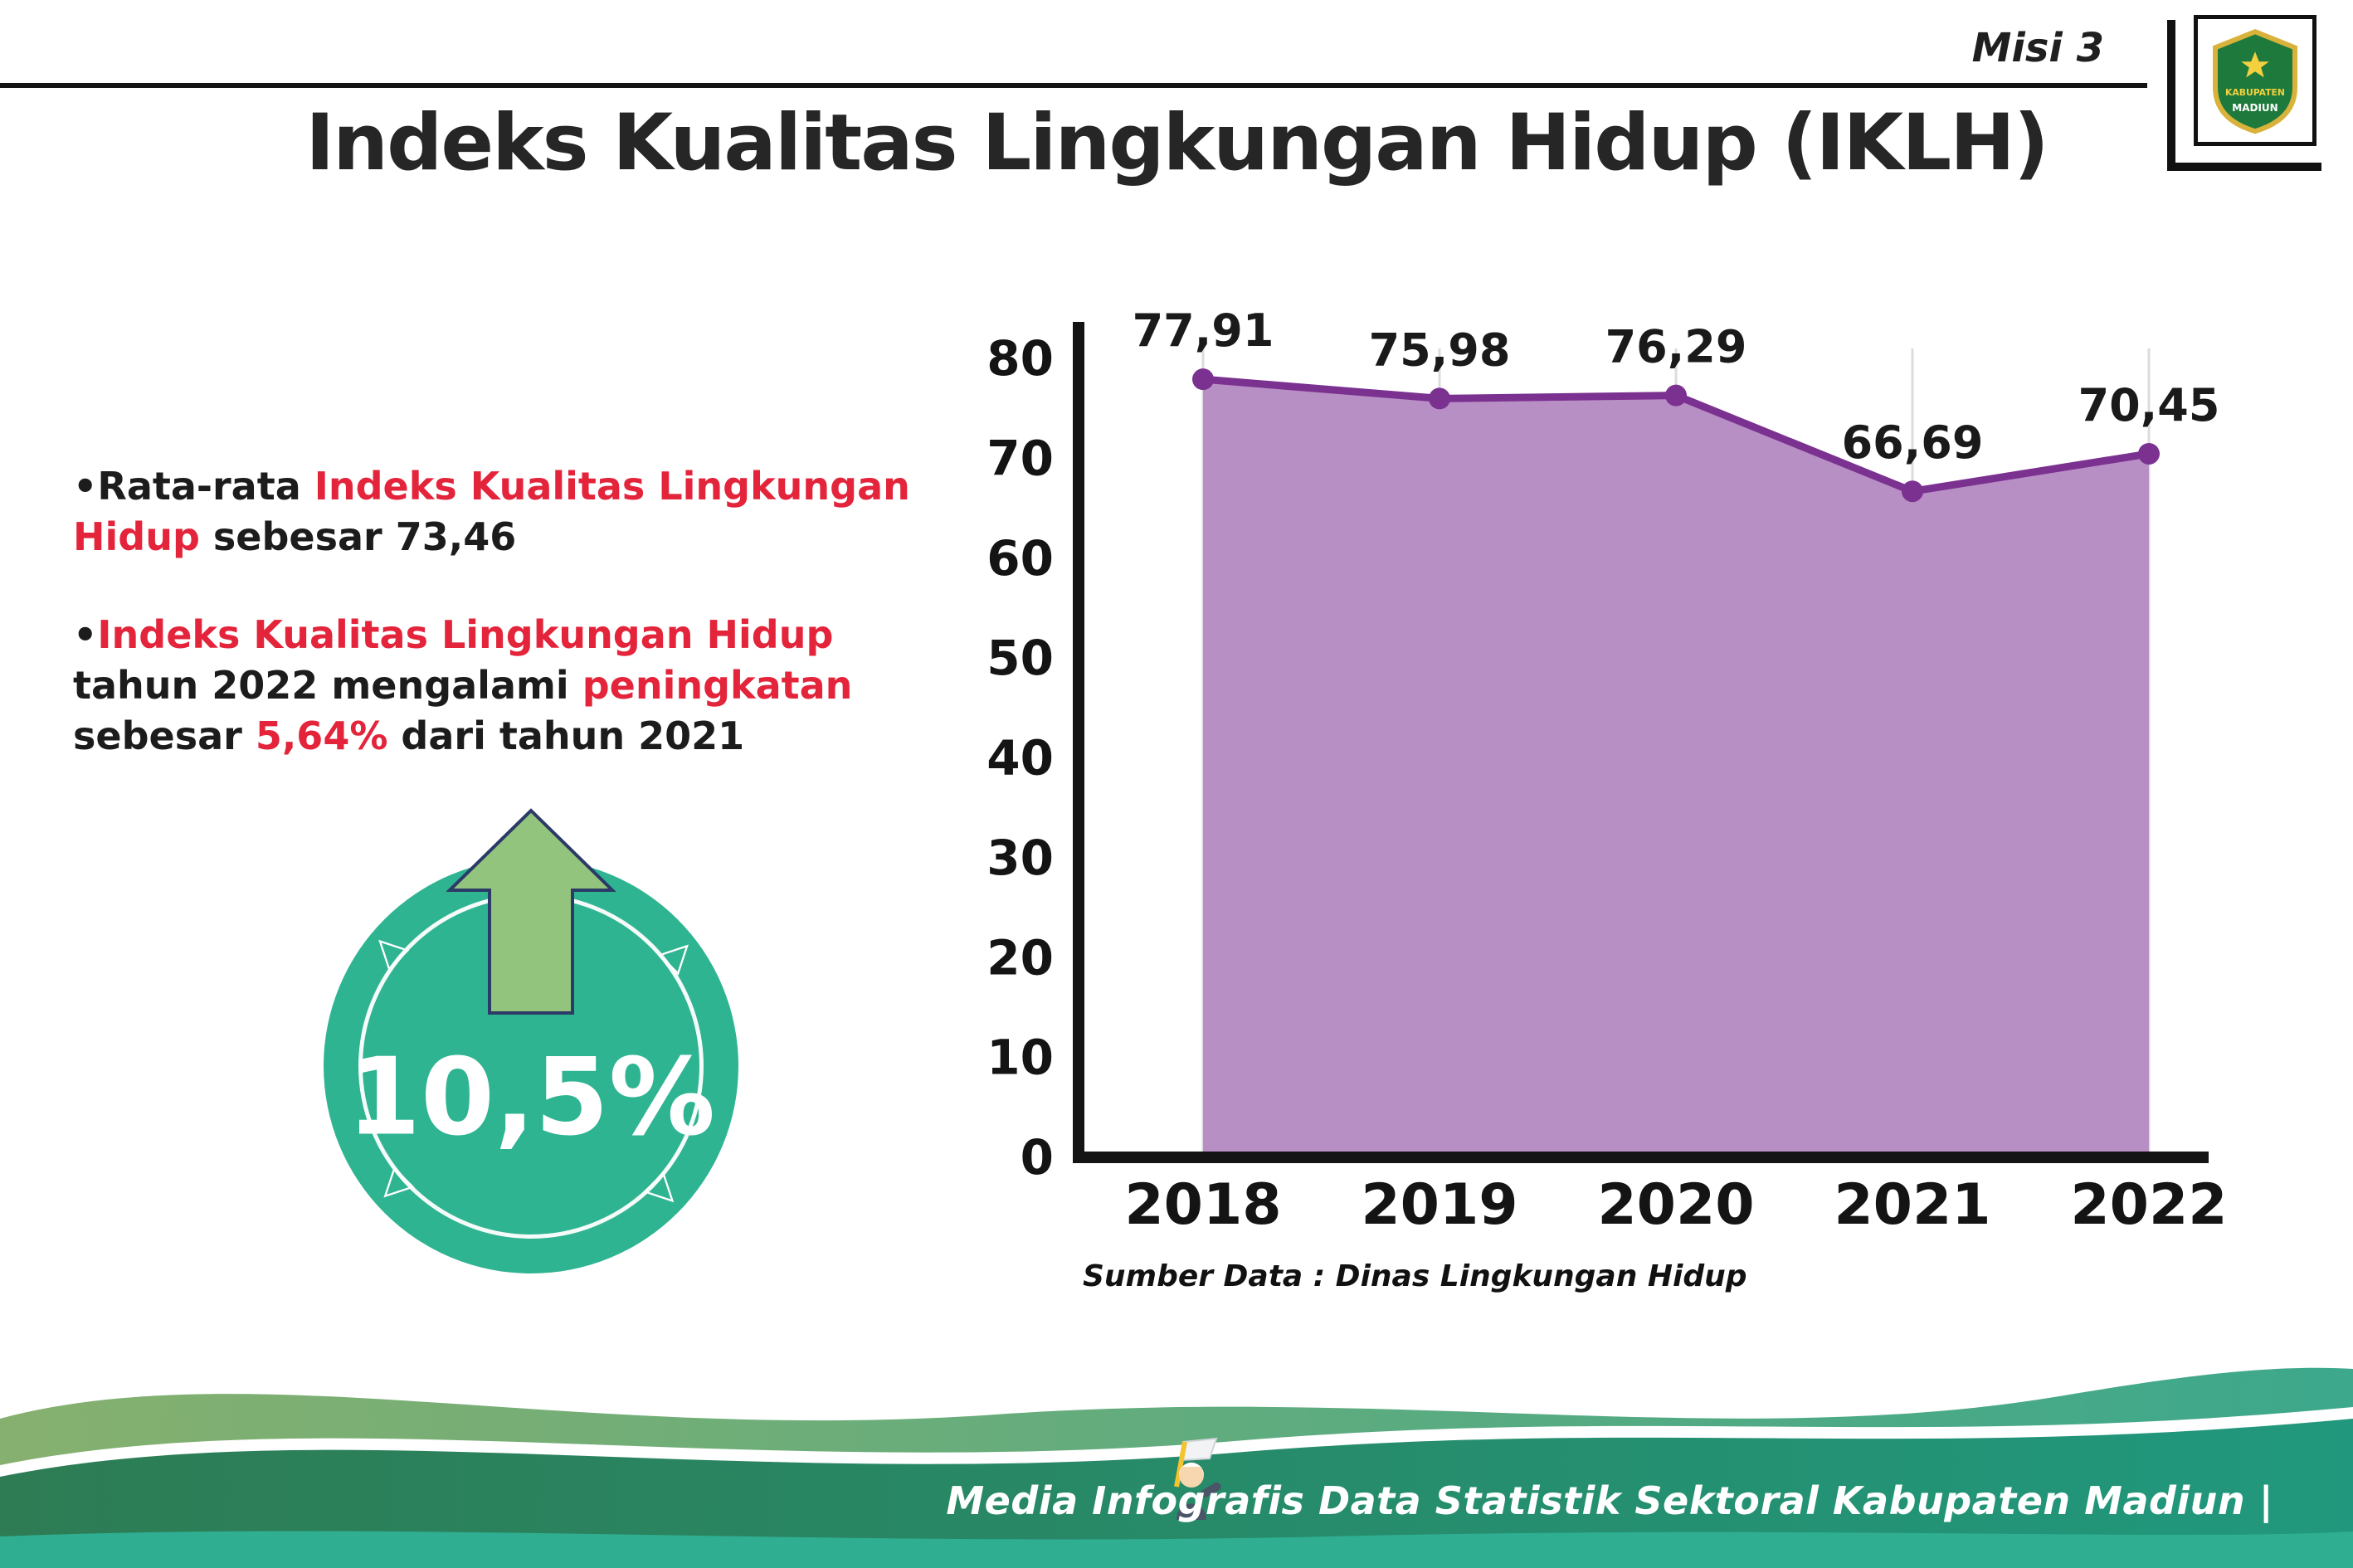 The image size is (2353, 1568). What do you see at coordinates (2037, 48) in the screenshot?
I see `misi-label: Misi 3` at bounding box center [2037, 48].